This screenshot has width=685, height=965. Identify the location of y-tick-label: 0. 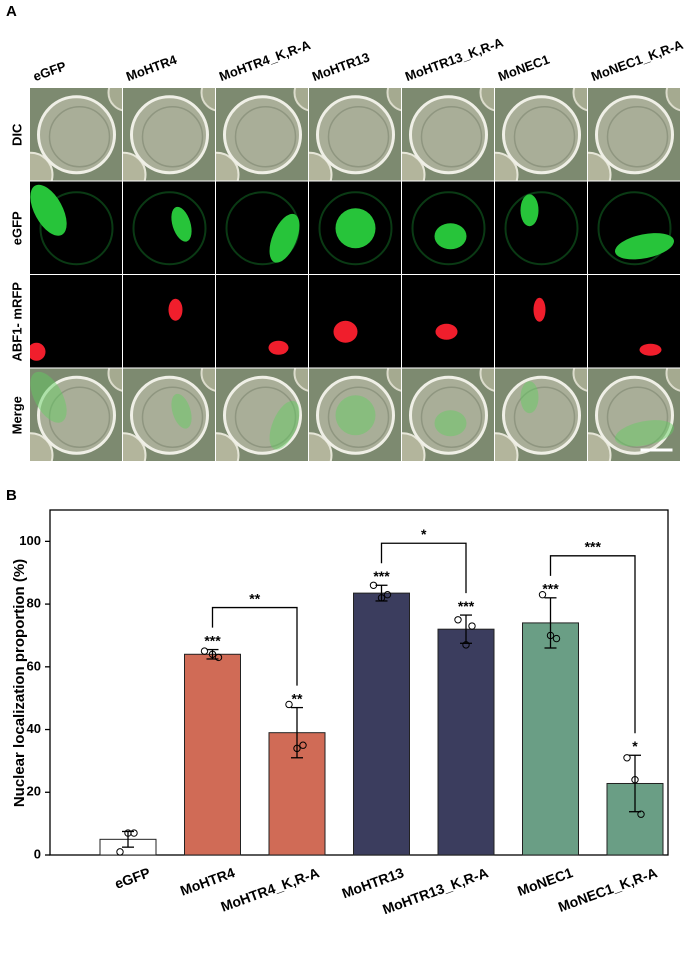
(37, 853).